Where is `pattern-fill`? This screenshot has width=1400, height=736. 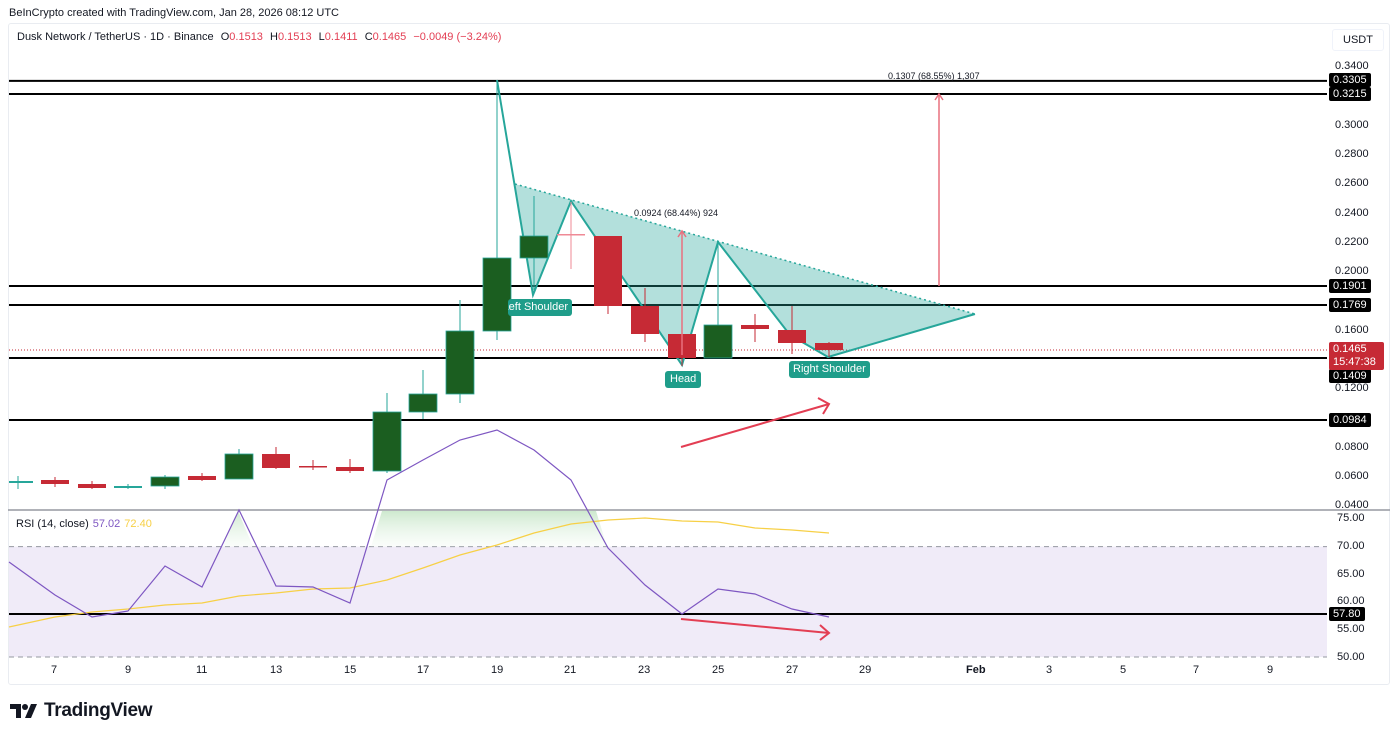
pattern-fill is located at coordinates (745, 274).